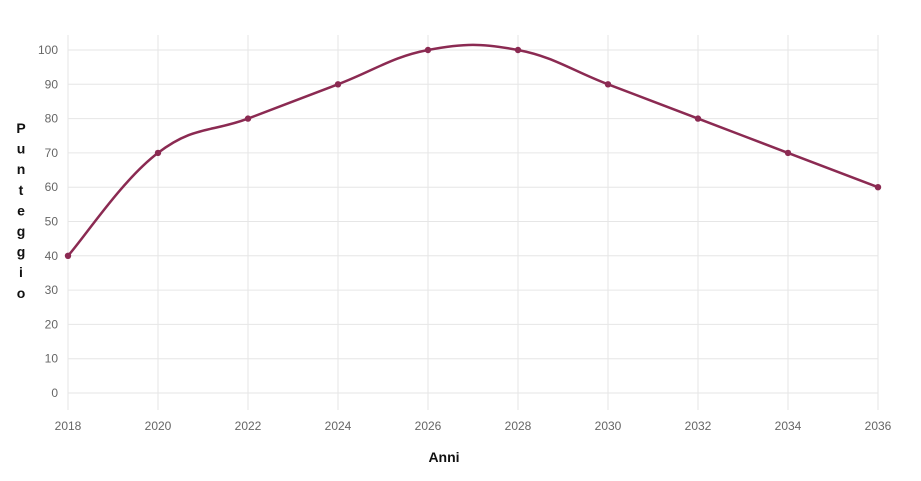 The height and width of the screenshot is (481, 921). What do you see at coordinates (443, 457) in the screenshot?
I see `x-axis-title: Anni` at bounding box center [443, 457].